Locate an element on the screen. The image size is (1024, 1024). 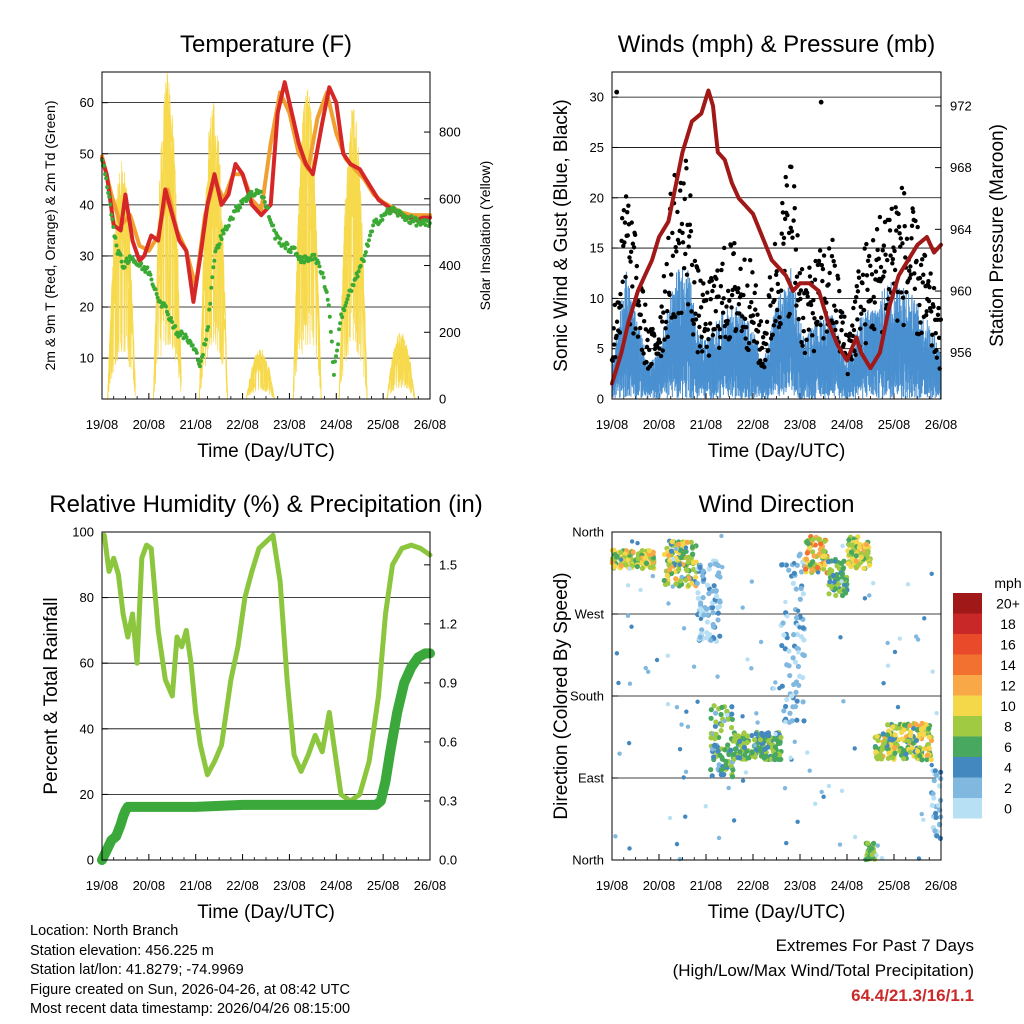
y2-tick-label: 964 is located at coordinates (961, 229).